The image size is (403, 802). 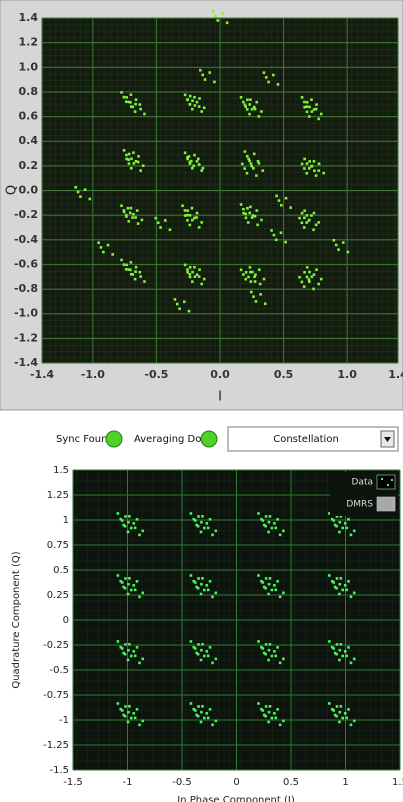 I want to click on x-axis-label: In Phase Component (I), so click(x=236, y=798).